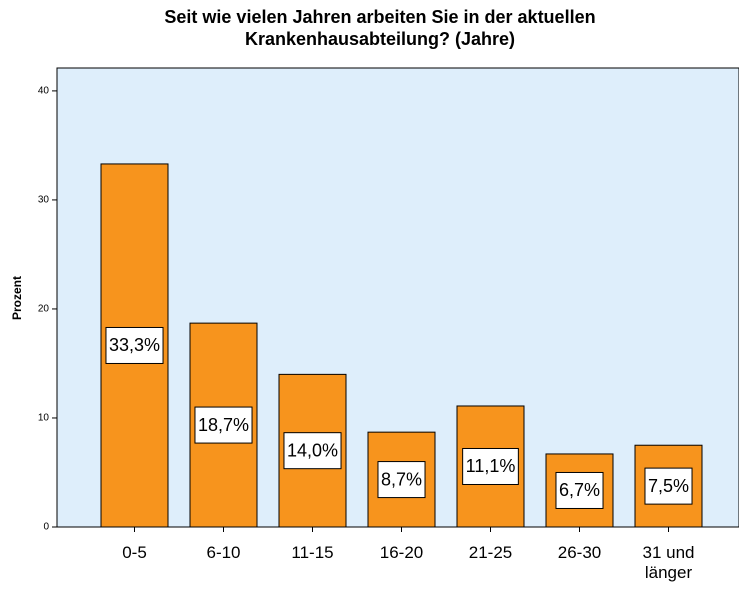 This screenshot has height=590, width=739. I want to click on x-tick-label: 6-10, so click(223, 552).